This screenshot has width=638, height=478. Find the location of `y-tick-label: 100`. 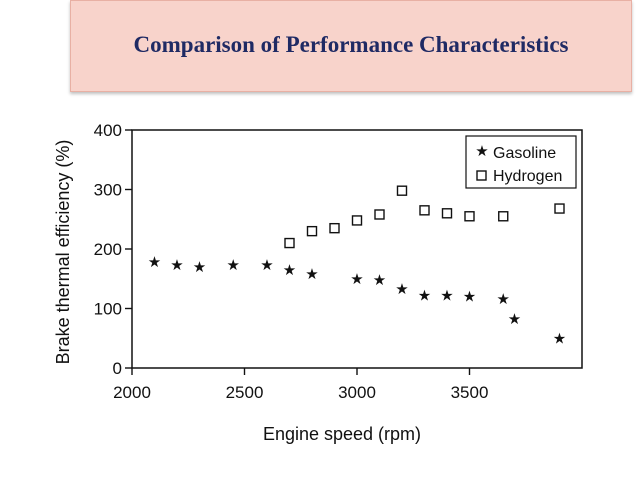

y-tick-label: 100 is located at coordinates (108, 309).